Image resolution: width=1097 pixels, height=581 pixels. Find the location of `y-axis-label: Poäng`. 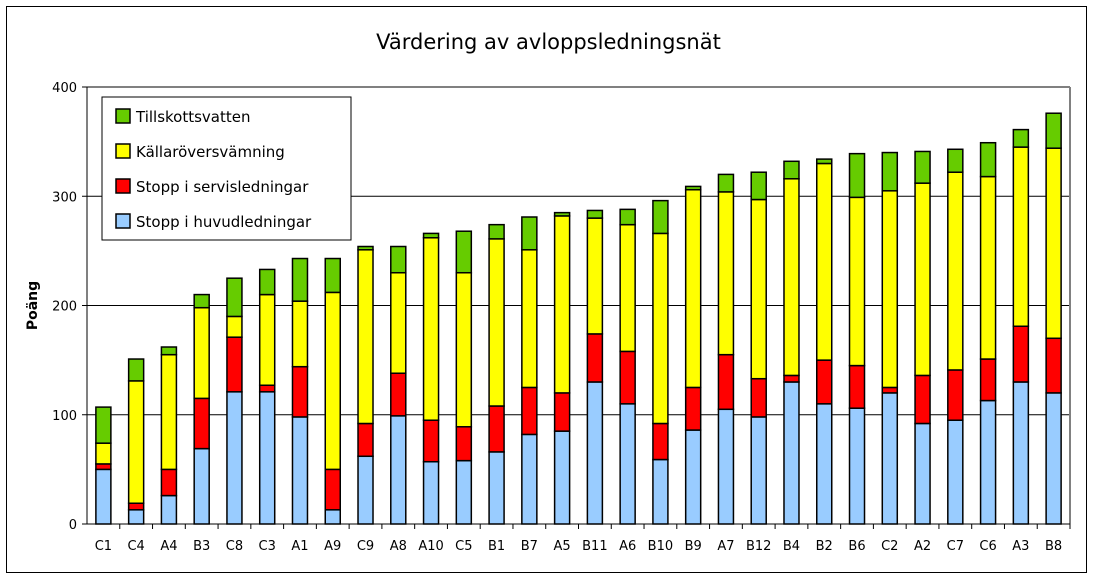

y-axis-label: Poäng is located at coordinates (33, 305).